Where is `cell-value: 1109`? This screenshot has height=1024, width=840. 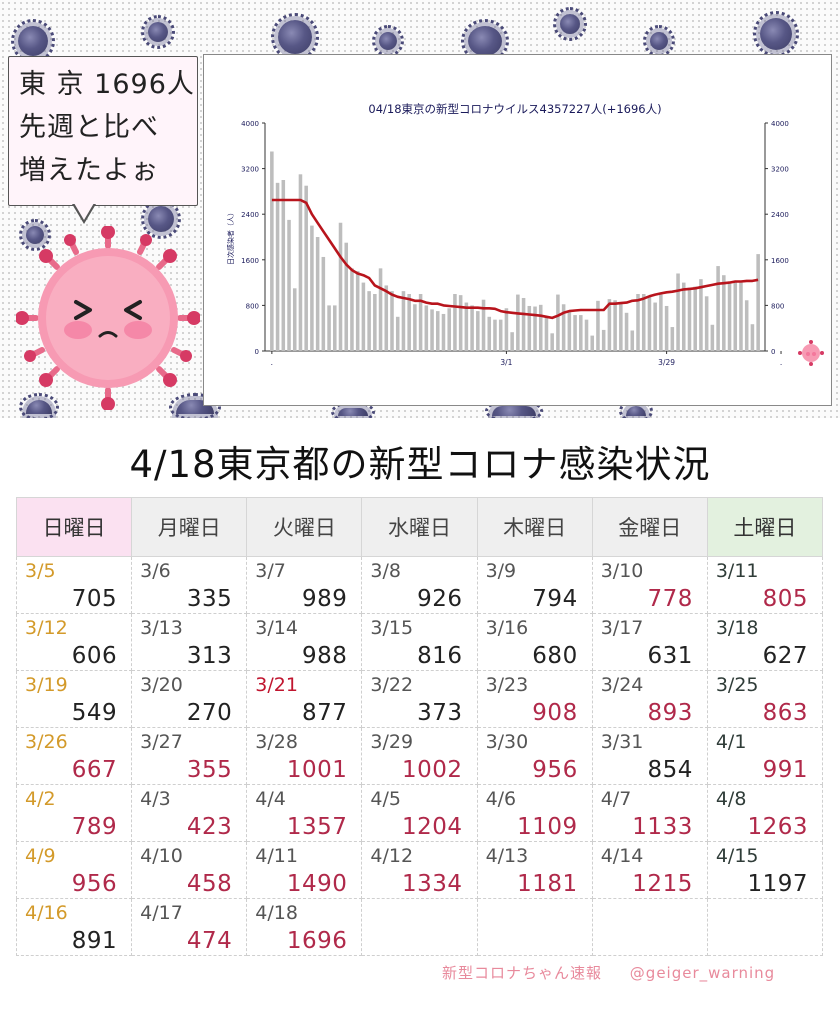
cell-value: 1109 is located at coordinates (547, 827).